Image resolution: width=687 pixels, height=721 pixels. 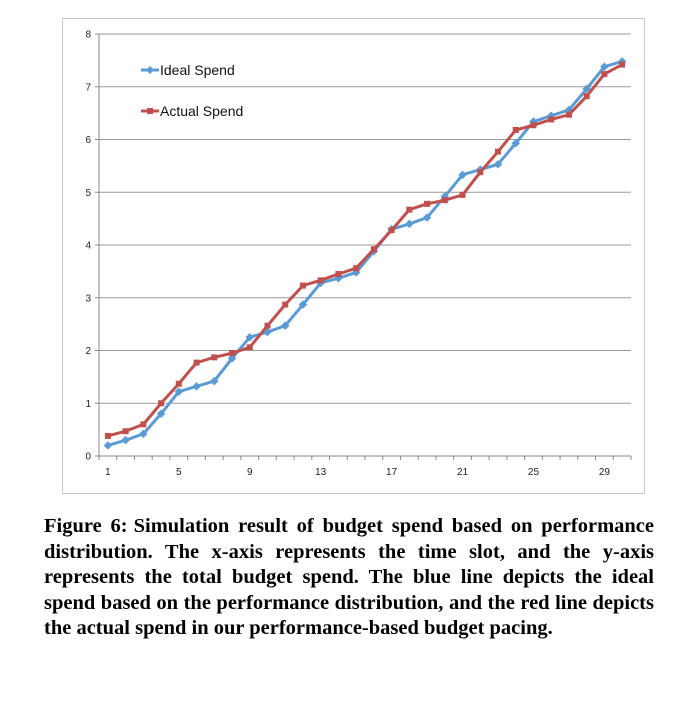 What do you see at coordinates (197, 70) in the screenshot?
I see `legend-ideal-spend-label: Ideal Spend` at bounding box center [197, 70].